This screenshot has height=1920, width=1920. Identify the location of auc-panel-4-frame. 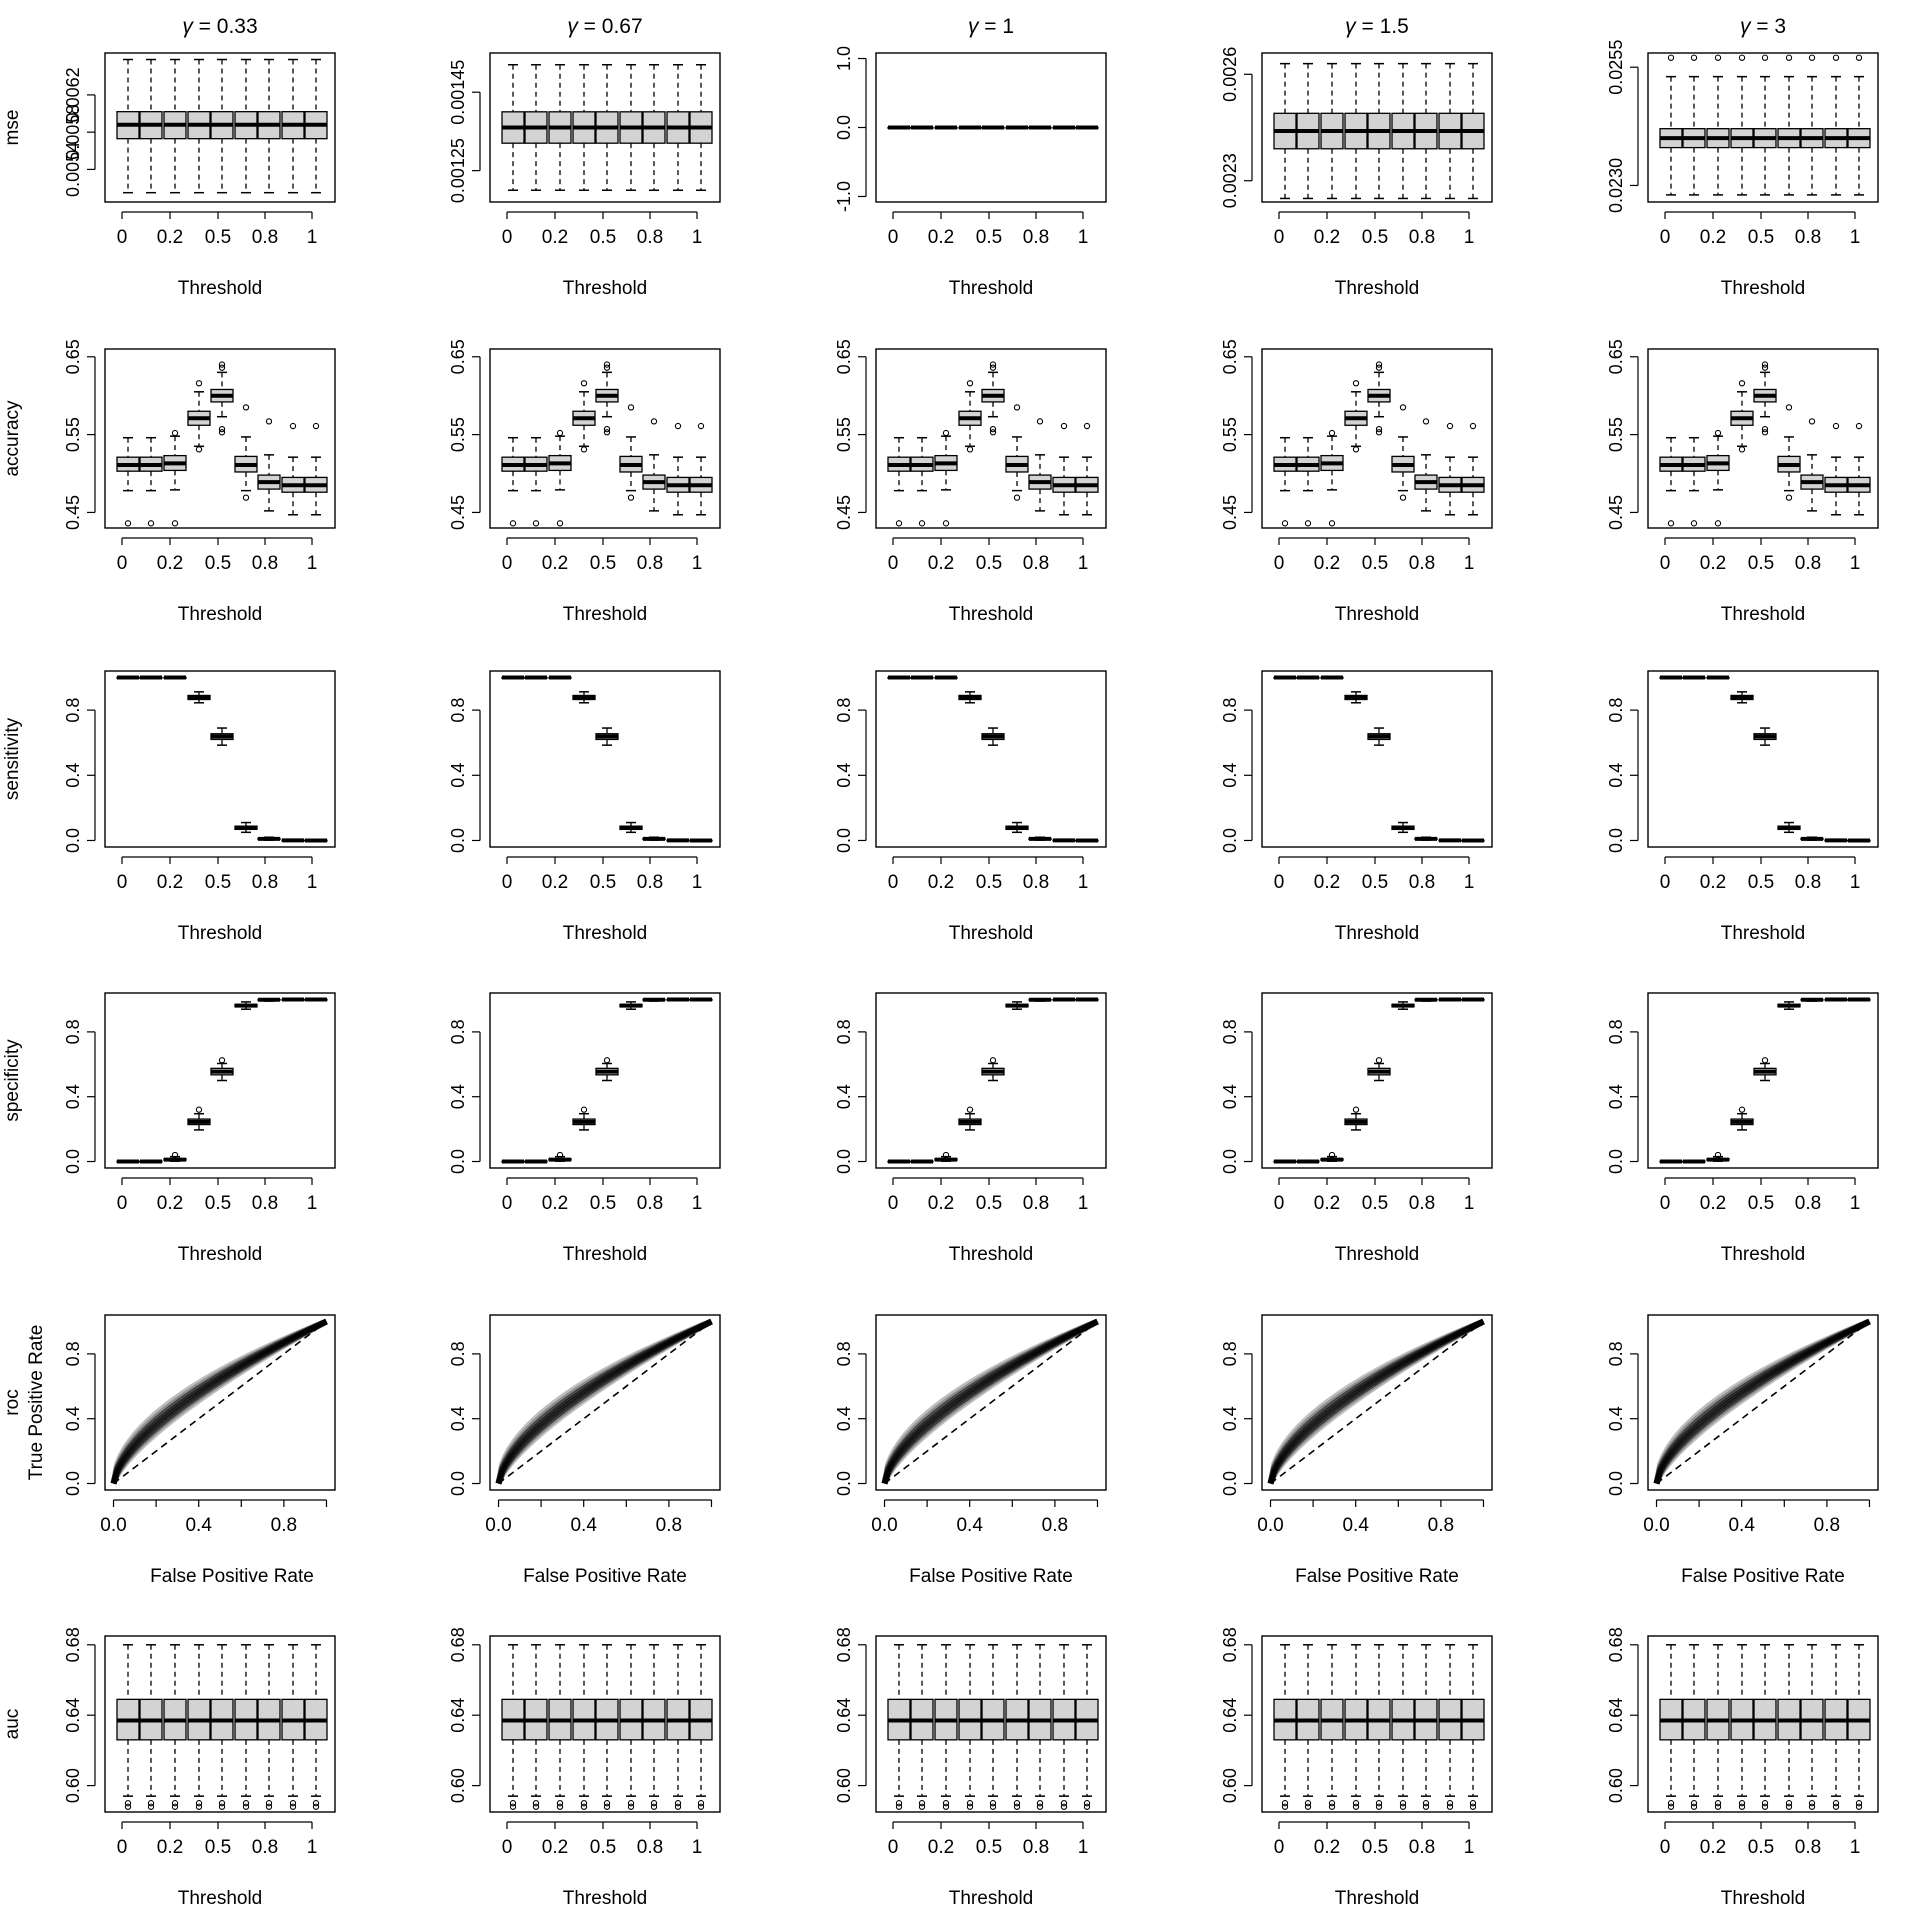
(1763, 1724).